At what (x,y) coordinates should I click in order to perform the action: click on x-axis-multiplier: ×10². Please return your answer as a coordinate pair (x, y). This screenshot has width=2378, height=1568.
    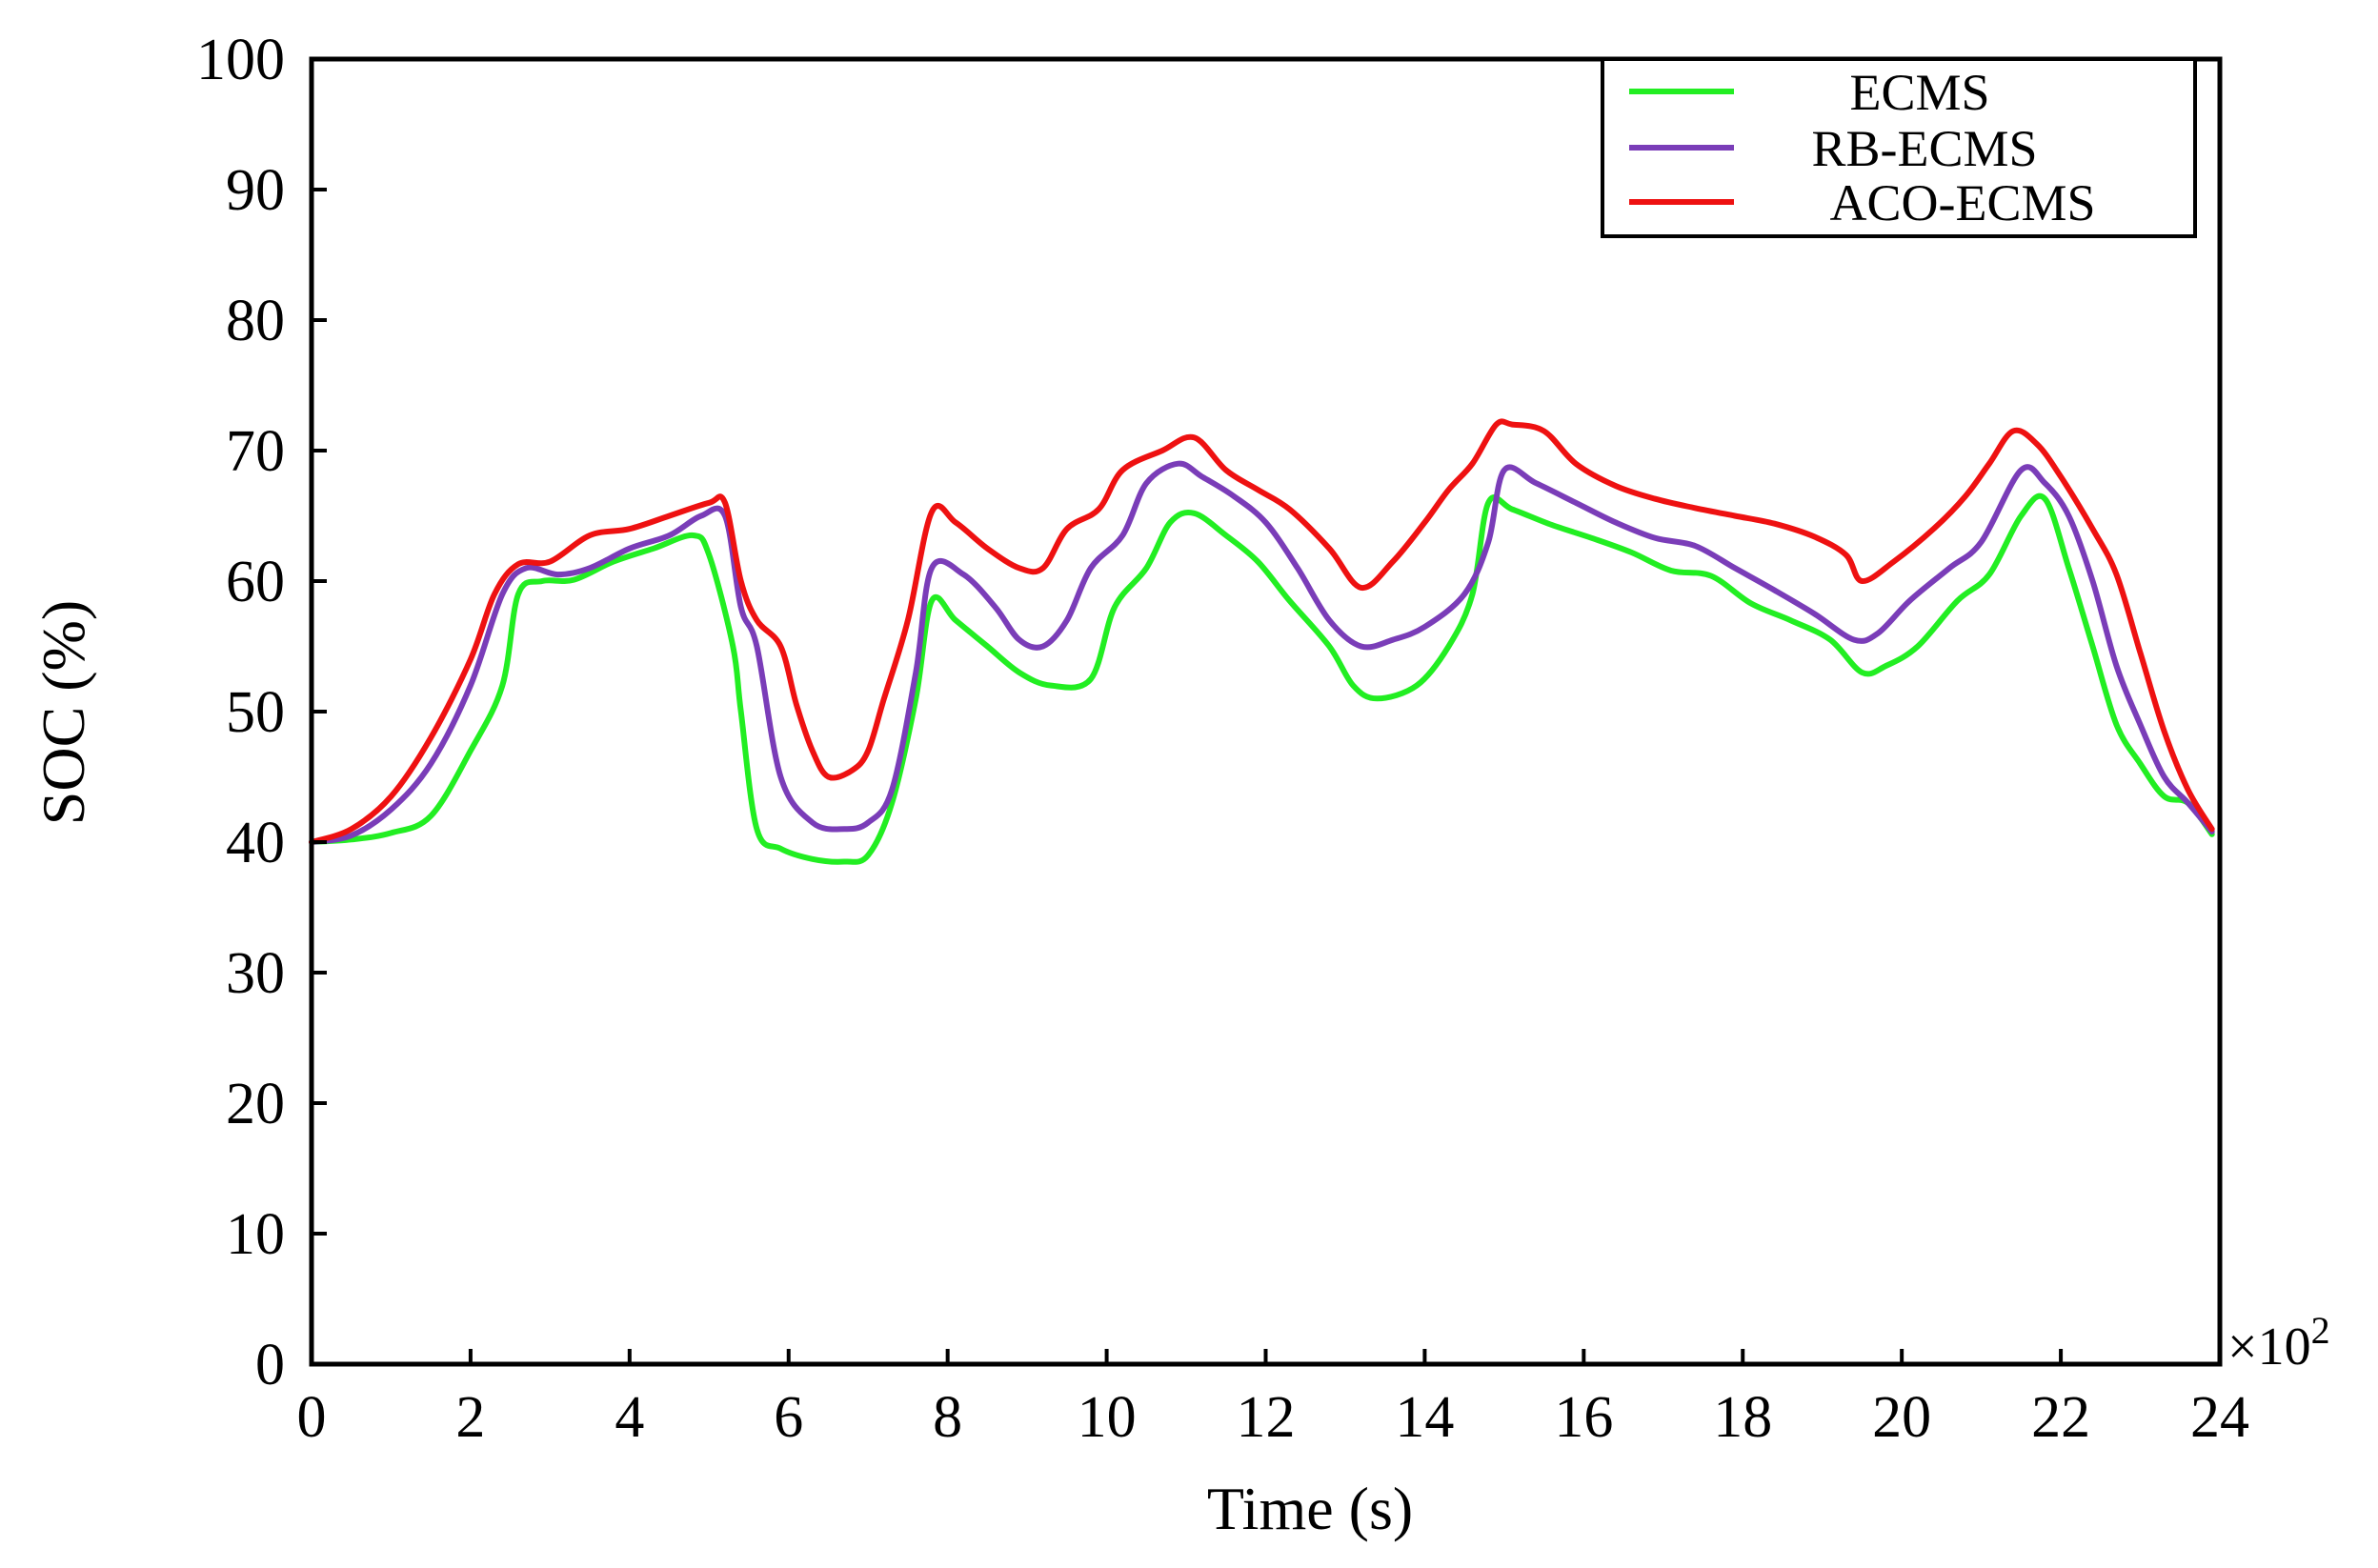
    Looking at the image, I should click on (2278, 1343).